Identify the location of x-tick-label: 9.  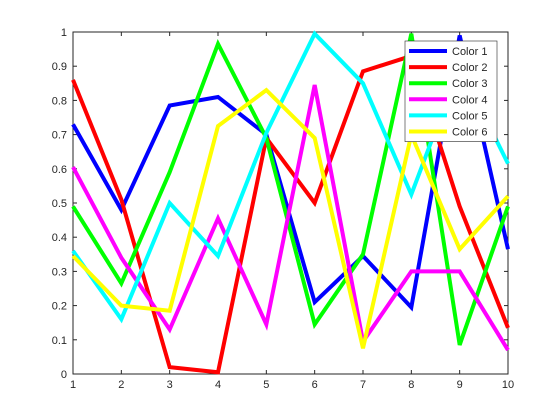
(460, 385).